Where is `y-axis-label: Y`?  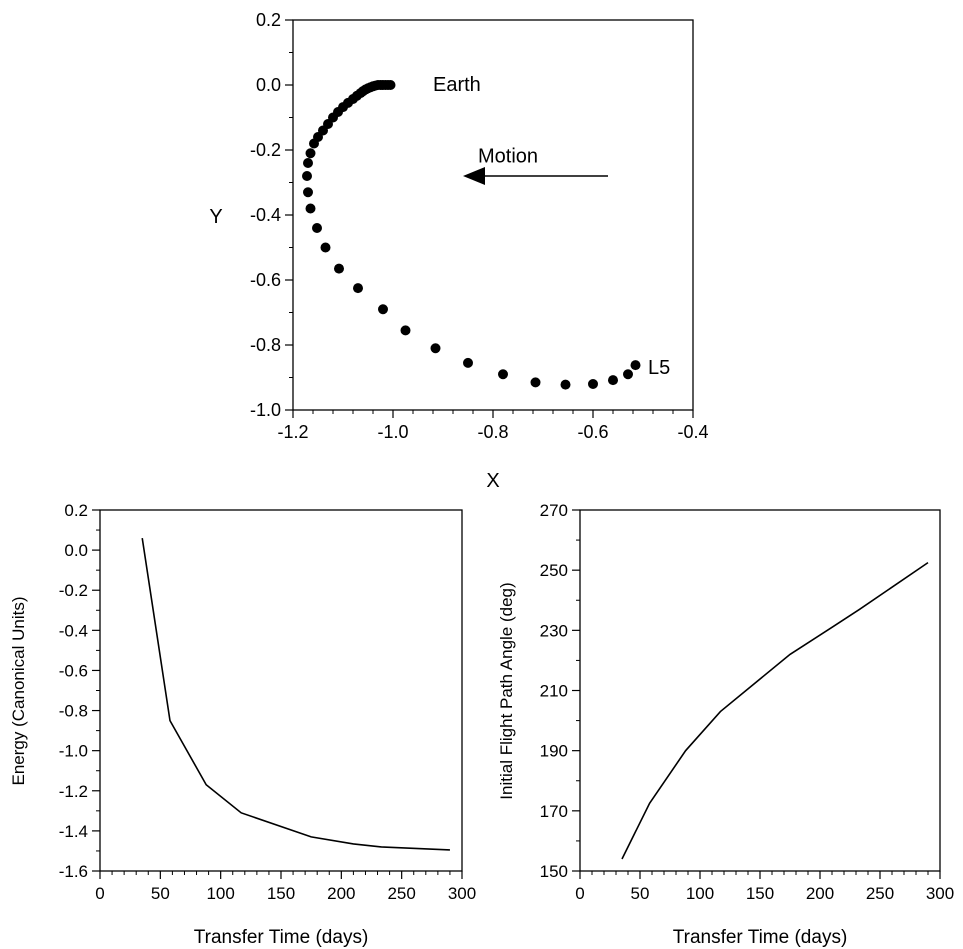
y-axis-label: Y is located at coordinates (215, 217).